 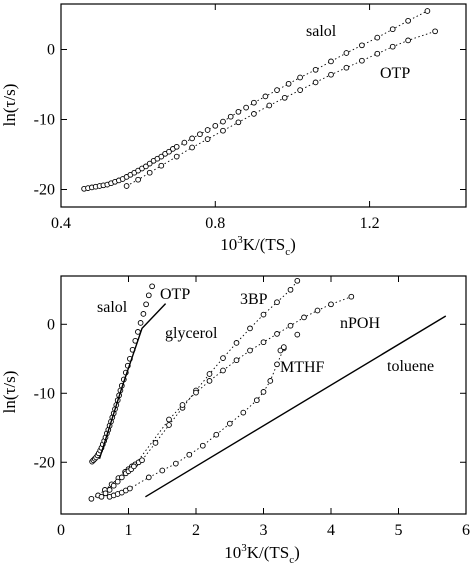 What do you see at coordinates (399, 530) in the screenshot?
I see `x-tick-label: 5` at bounding box center [399, 530].